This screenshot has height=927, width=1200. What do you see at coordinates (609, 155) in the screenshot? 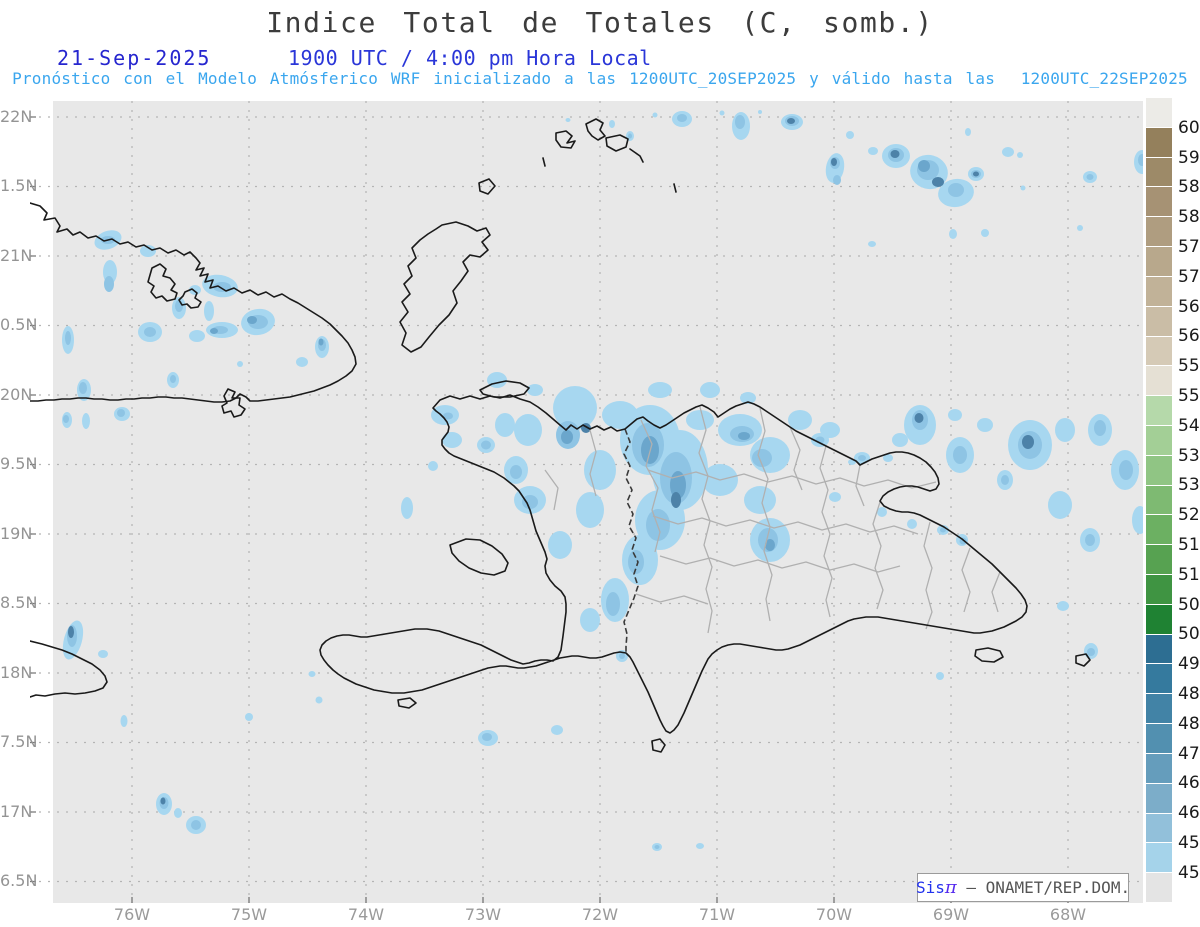
I see `turks-caicos-islands` at bounding box center [609, 155].